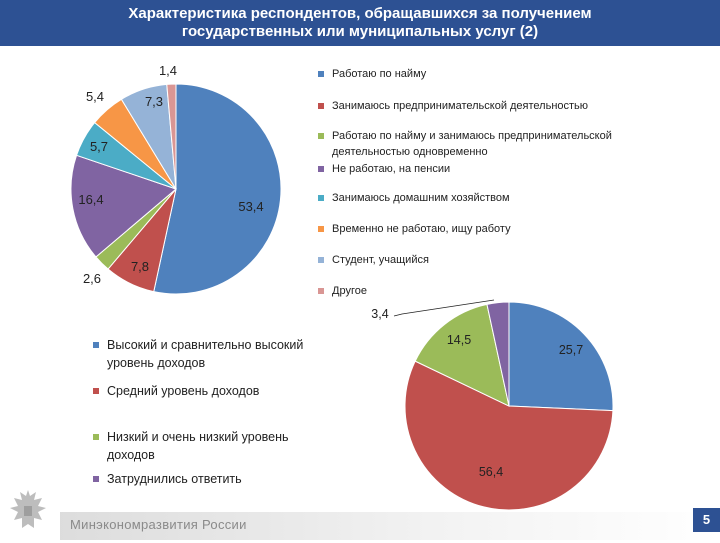 The image size is (720, 543). I want to click on legend-label: Средний уровень доходов, so click(183, 391).